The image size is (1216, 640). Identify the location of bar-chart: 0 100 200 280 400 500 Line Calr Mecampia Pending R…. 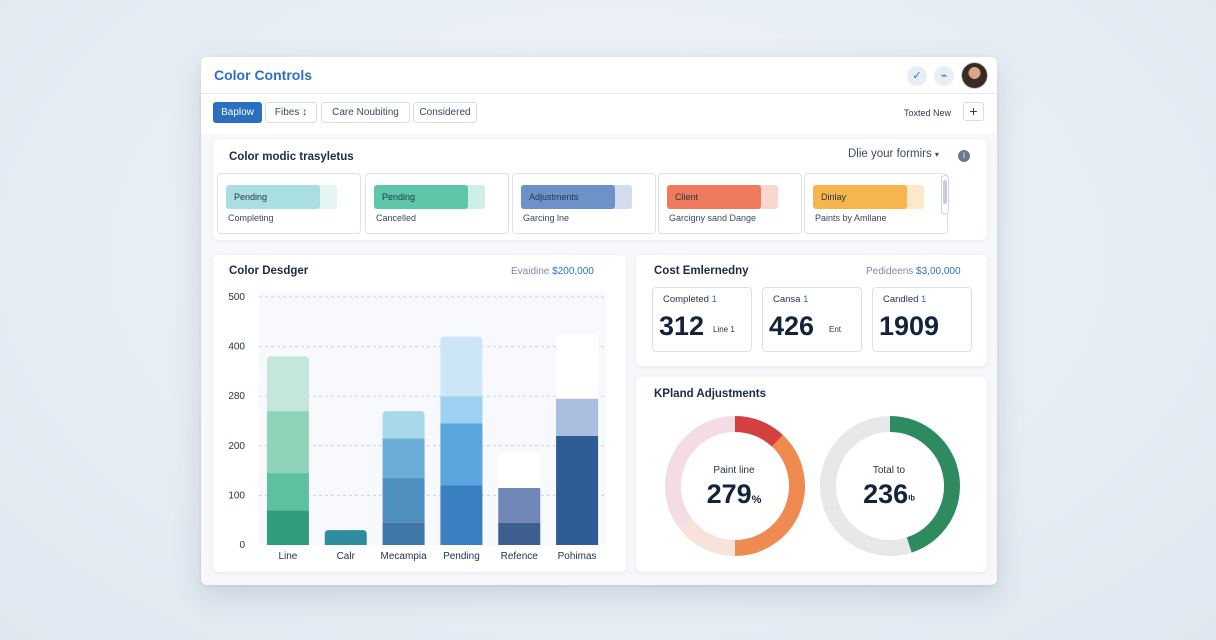
(417, 426).